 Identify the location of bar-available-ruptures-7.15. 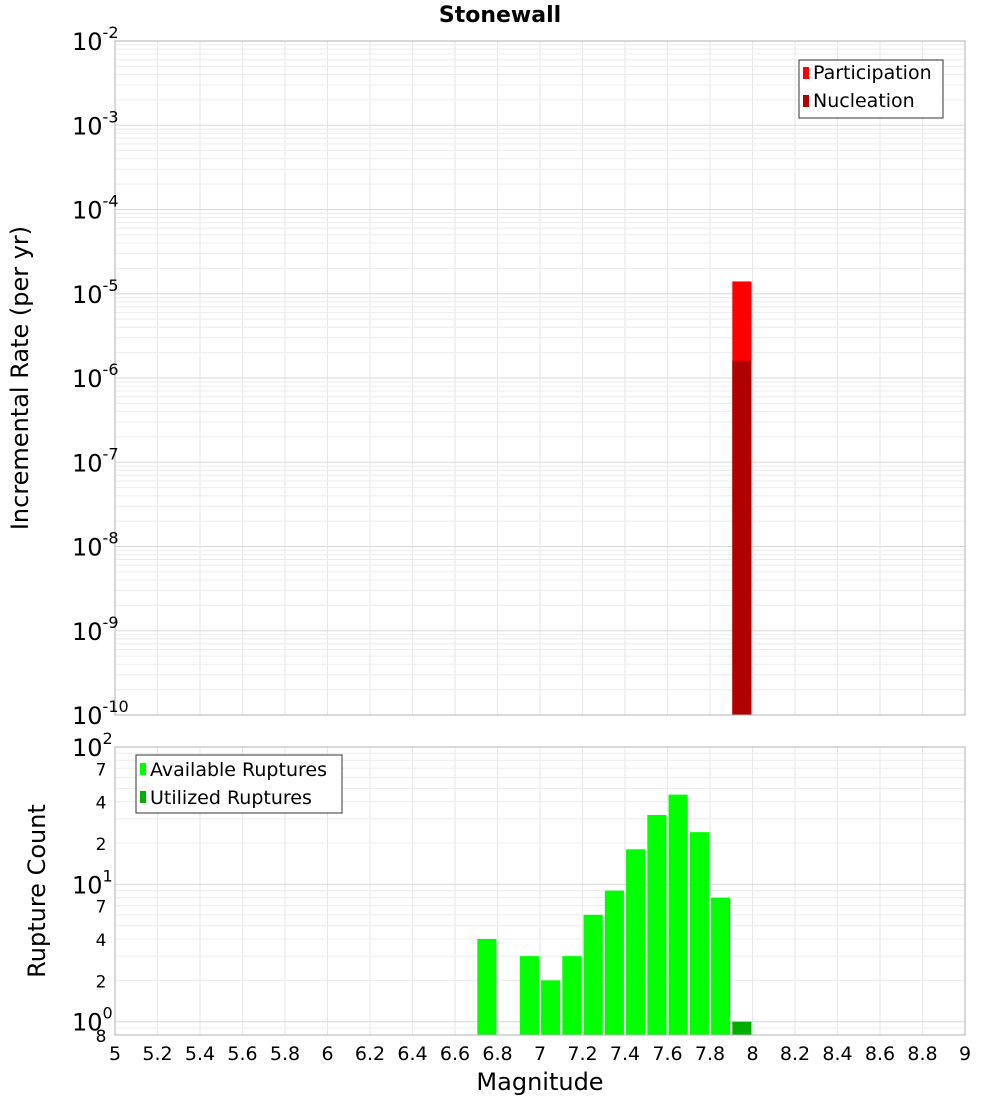
(572, 995).